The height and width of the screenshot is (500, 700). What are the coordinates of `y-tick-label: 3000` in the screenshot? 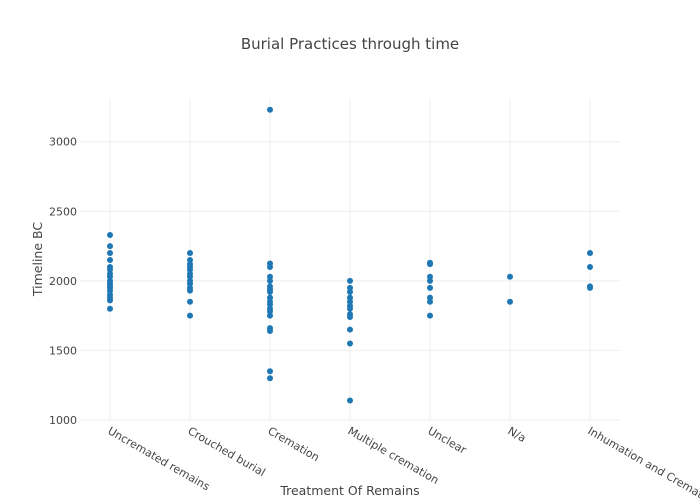 It's located at (63, 142).